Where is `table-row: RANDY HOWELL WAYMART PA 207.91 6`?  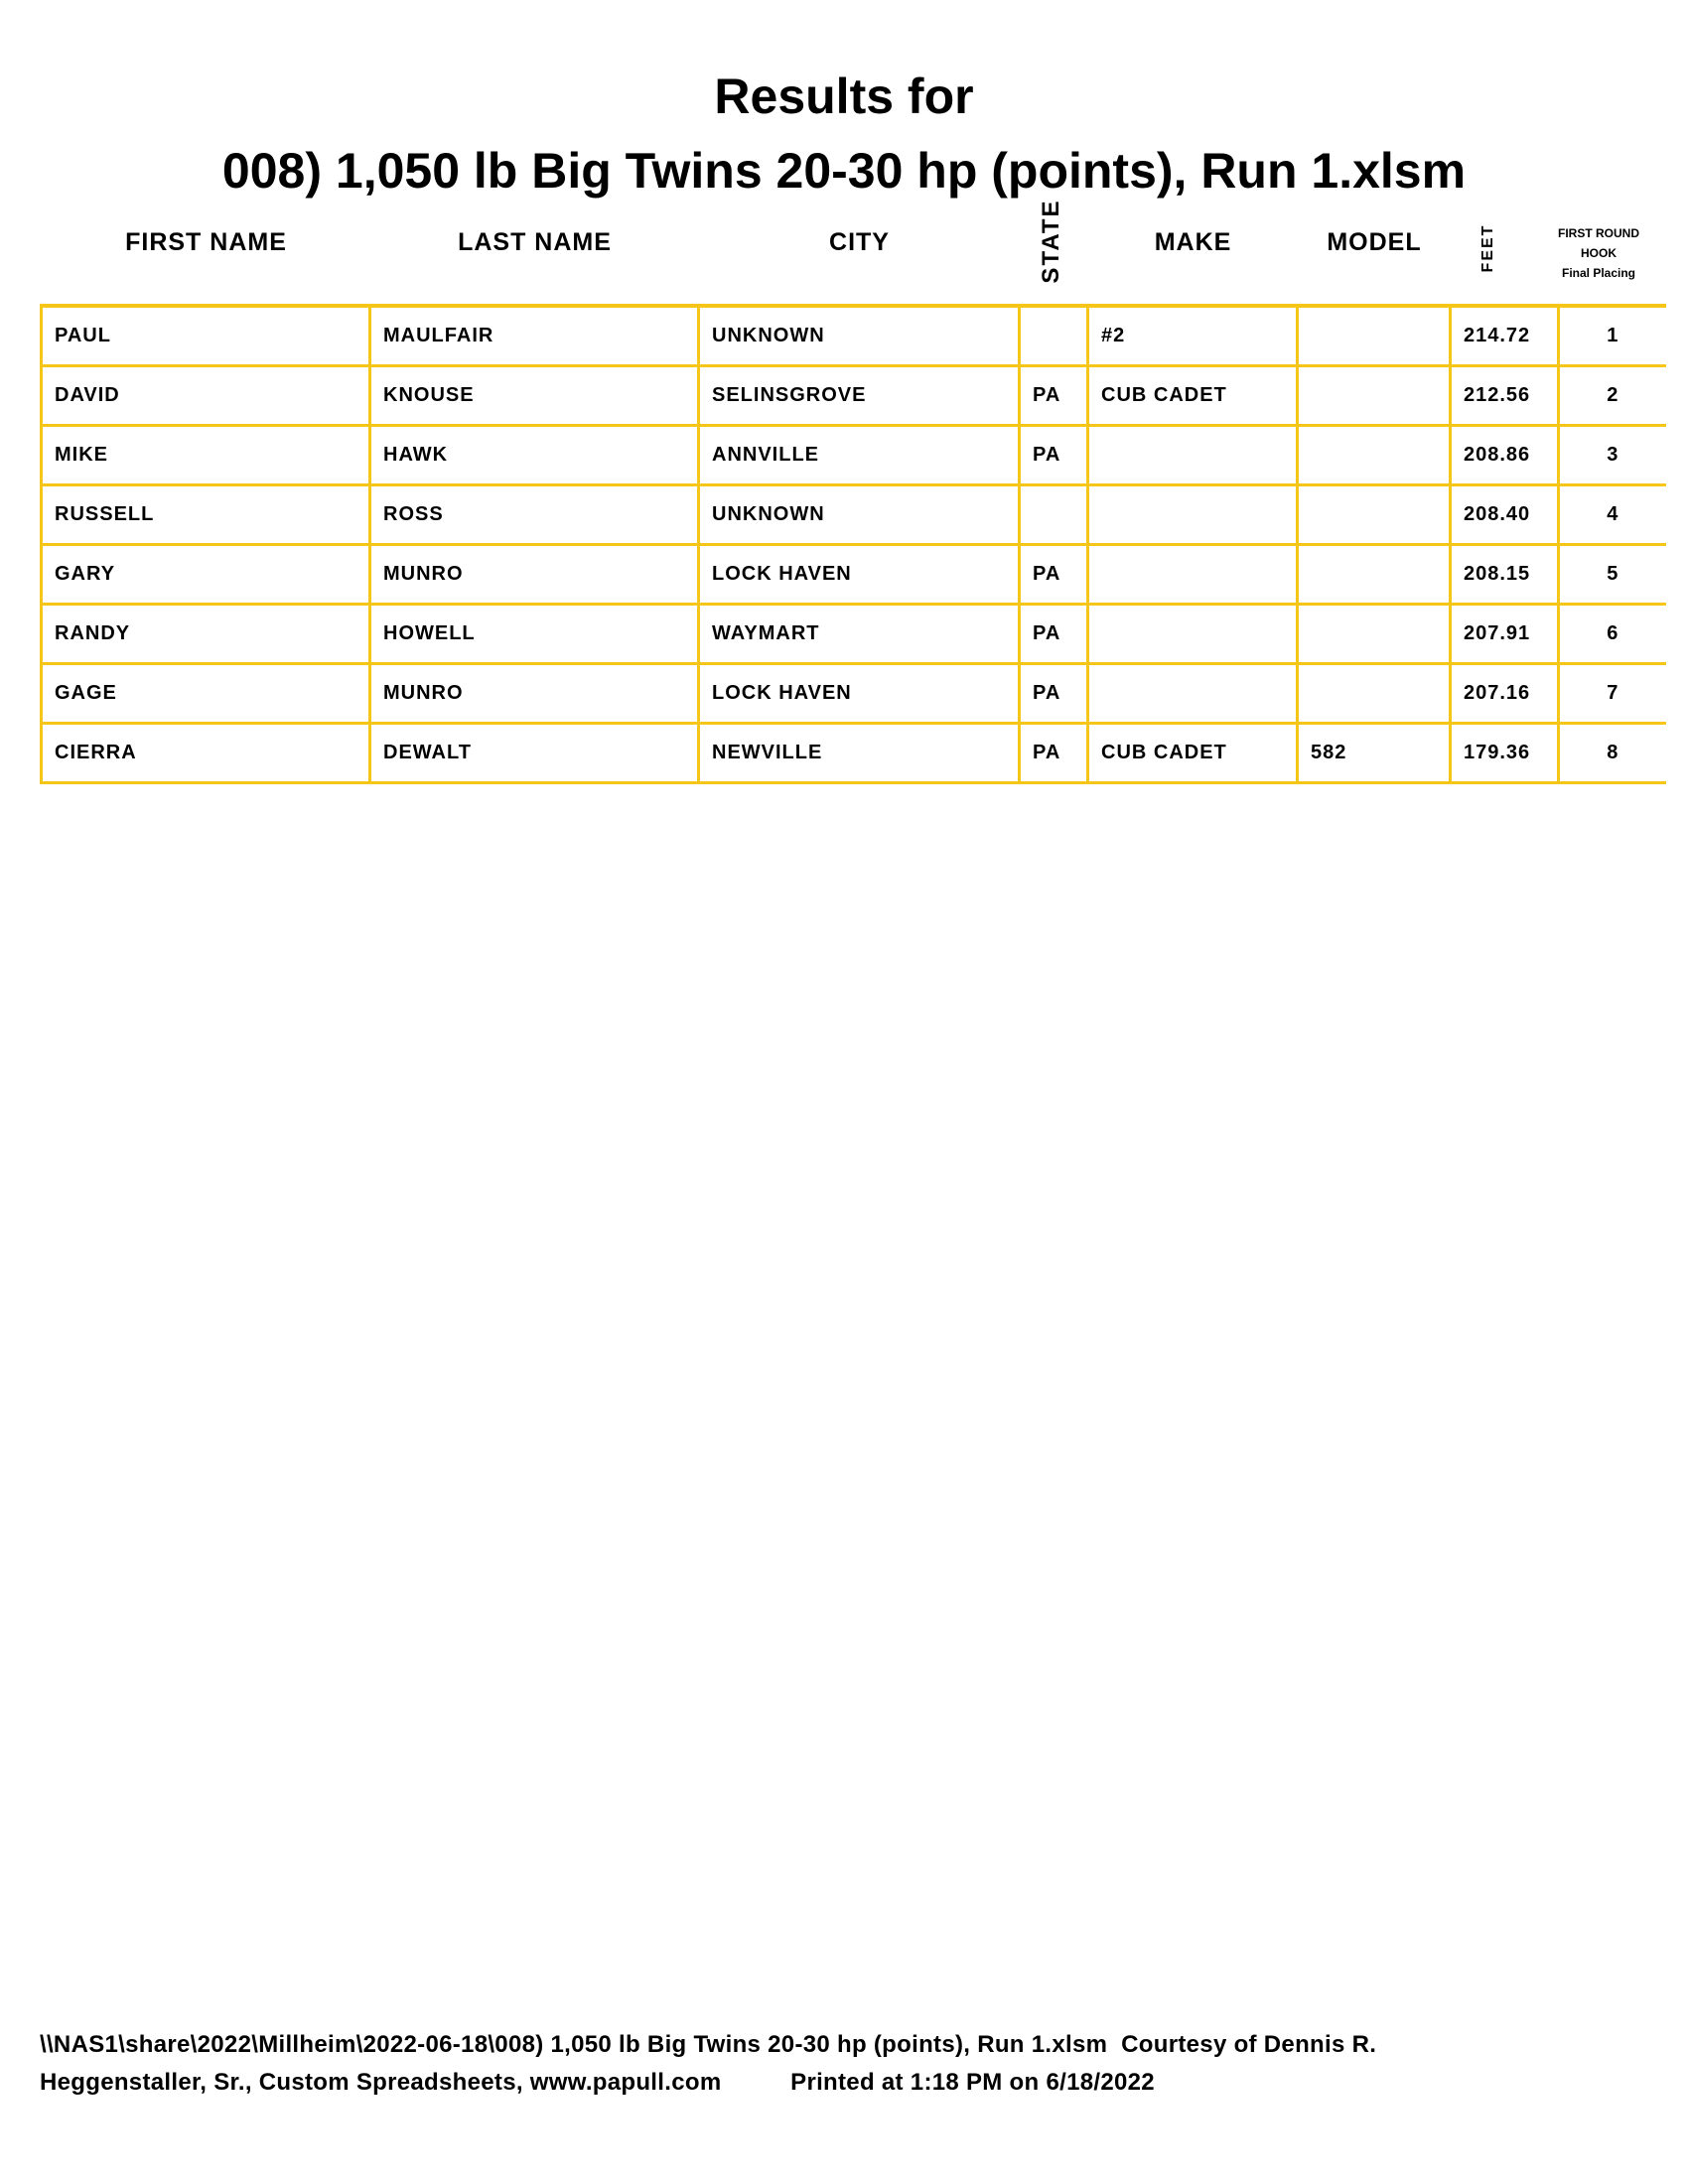
table-row: RANDY HOWELL WAYMART PA 207.91 6 is located at coordinates (853, 634).